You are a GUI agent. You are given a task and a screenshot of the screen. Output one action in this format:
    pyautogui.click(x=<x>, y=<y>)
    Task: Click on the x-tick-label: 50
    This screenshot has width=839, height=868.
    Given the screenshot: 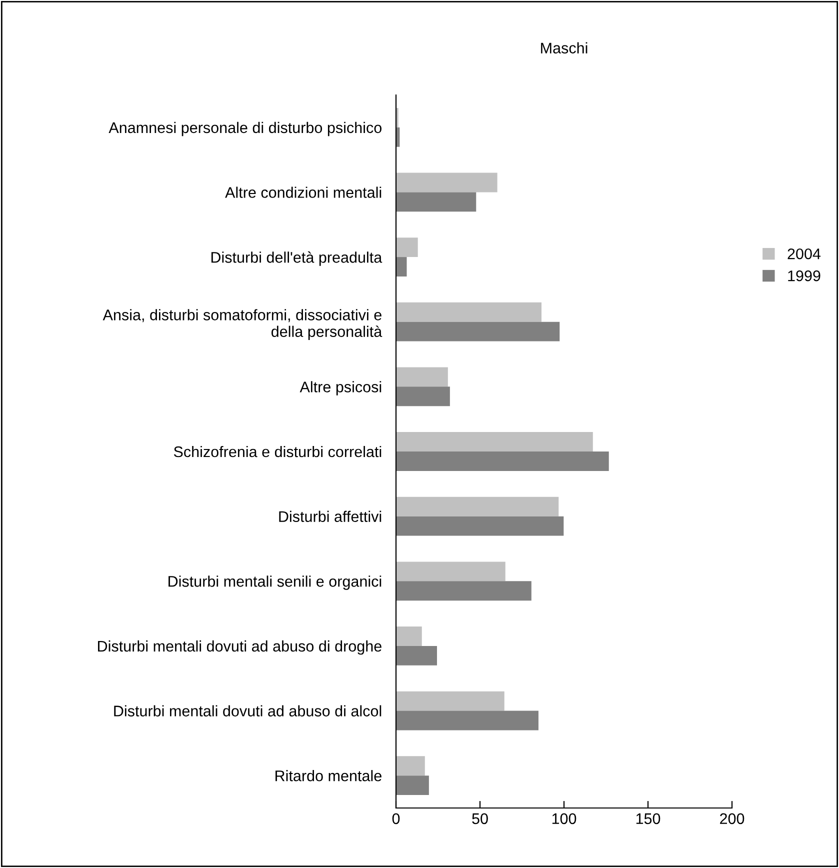 What is the action you would take?
    pyautogui.click(x=480, y=818)
    